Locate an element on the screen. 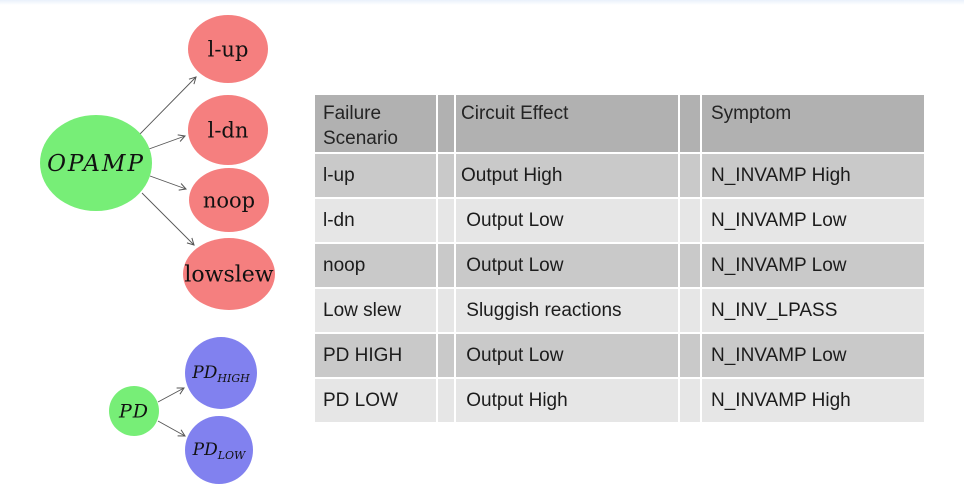  edge-opamp-to-noop is located at coordinates (168, 183).